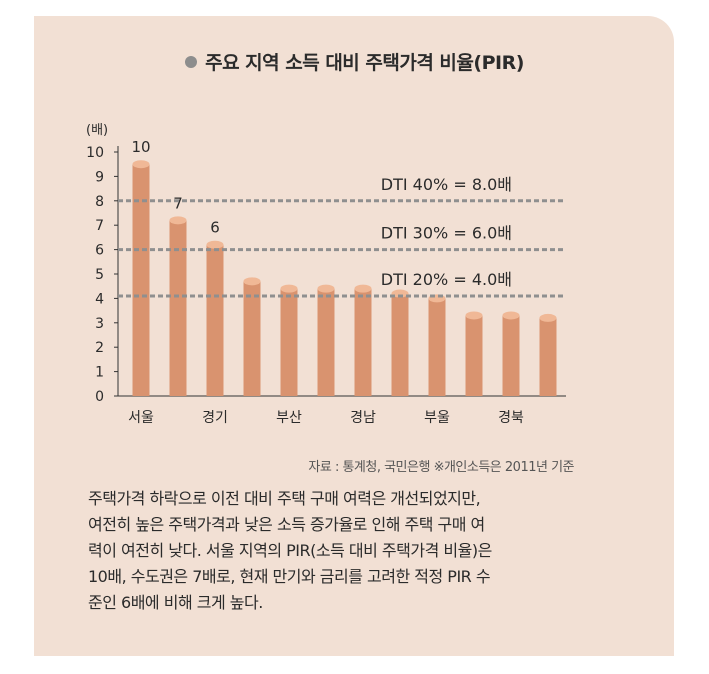 This screenshot has height=674, width=709. Describe the element at coordinates (99, 348) in the screenshot. I see `y-tick-label: 2` at that location.